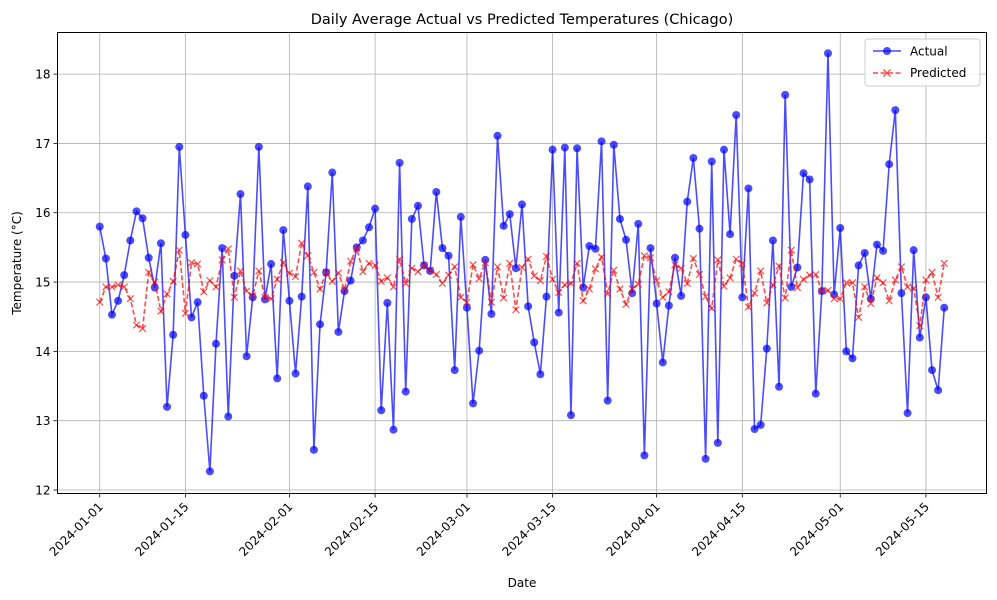 The width and height of the screenshot is (997, 600). Describe the element at coordinates (17, 263) in the screenshot. I see `y-axis-label: Temperature (°C)` at that location.